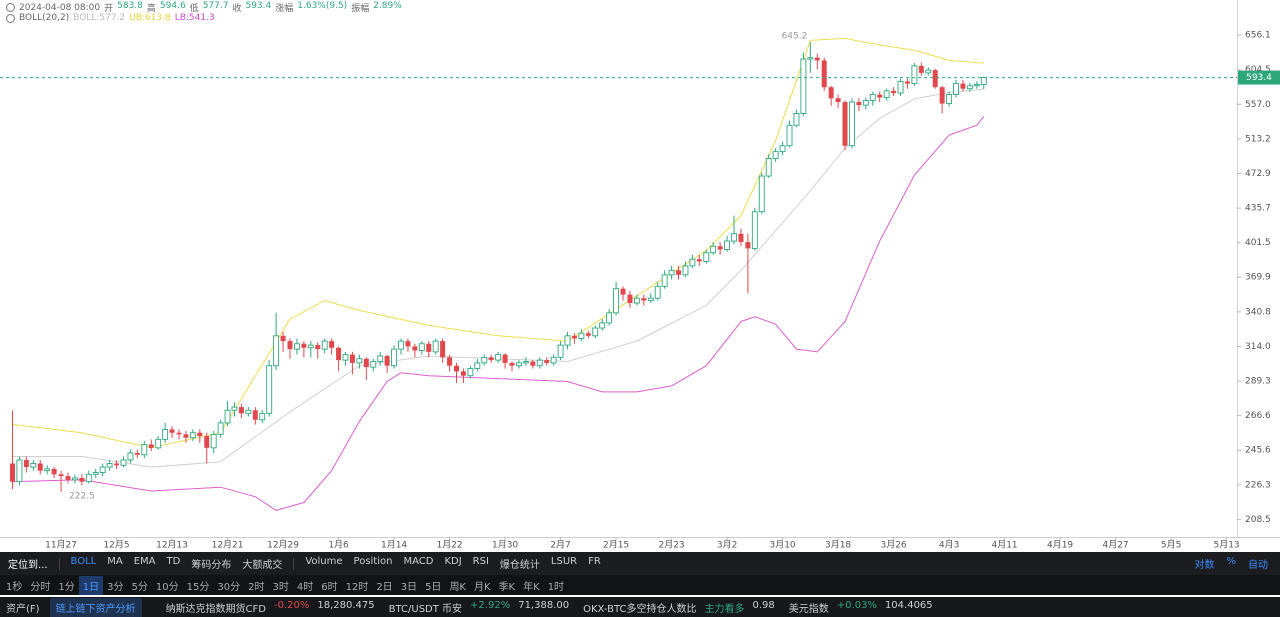 The image size is (1280, 617). I want to click on ticker: BTC/USDT 币安 +2.92% 71,388.00, so click(479, 607).